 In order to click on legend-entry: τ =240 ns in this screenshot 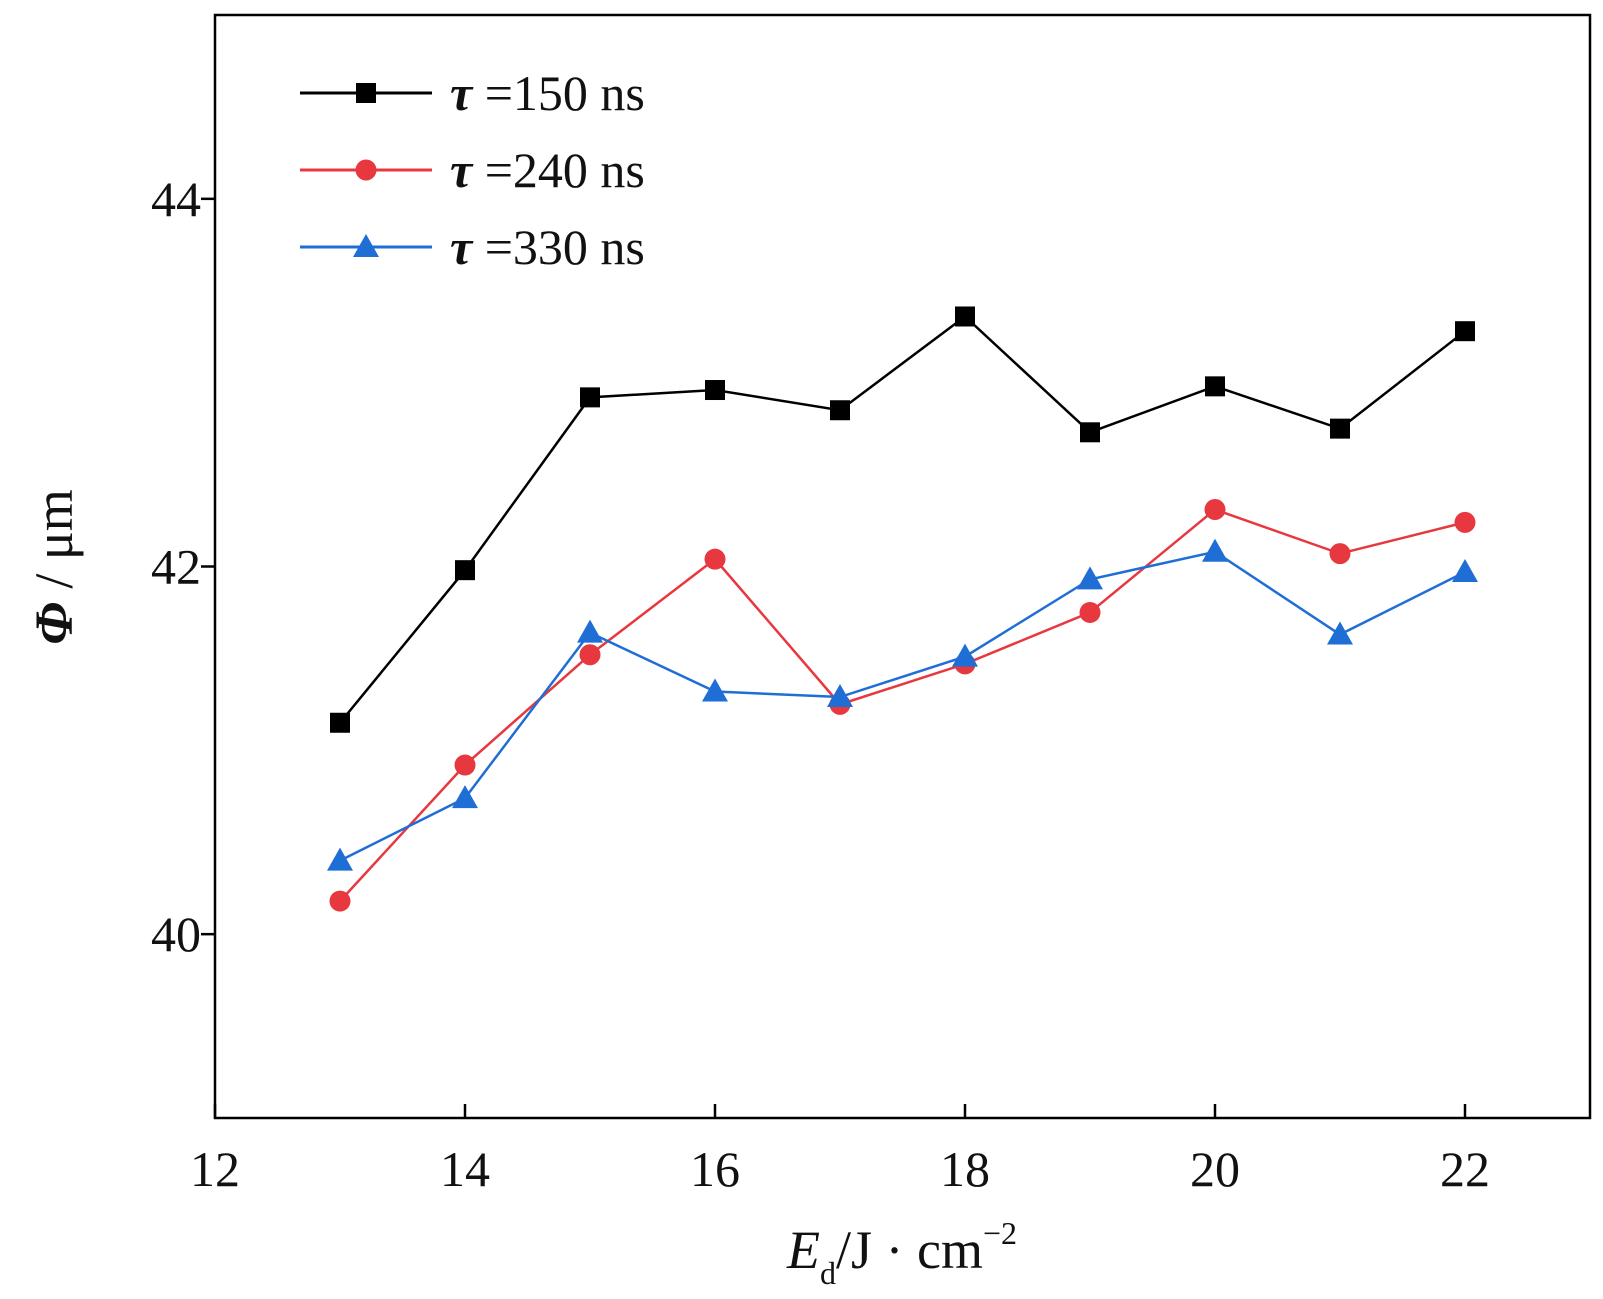, I will do `click(472, 170)`.